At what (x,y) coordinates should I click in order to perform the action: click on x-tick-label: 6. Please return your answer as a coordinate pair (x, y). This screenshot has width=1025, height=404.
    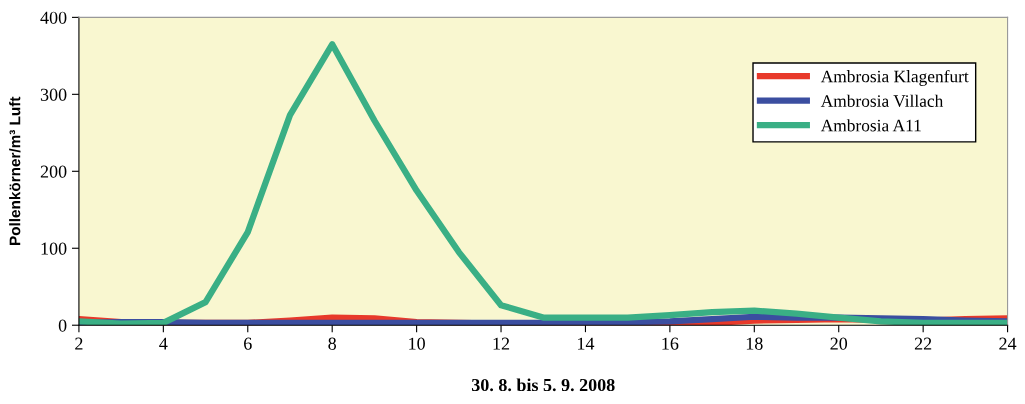
    Looking at the image, I should click on (248, 343).